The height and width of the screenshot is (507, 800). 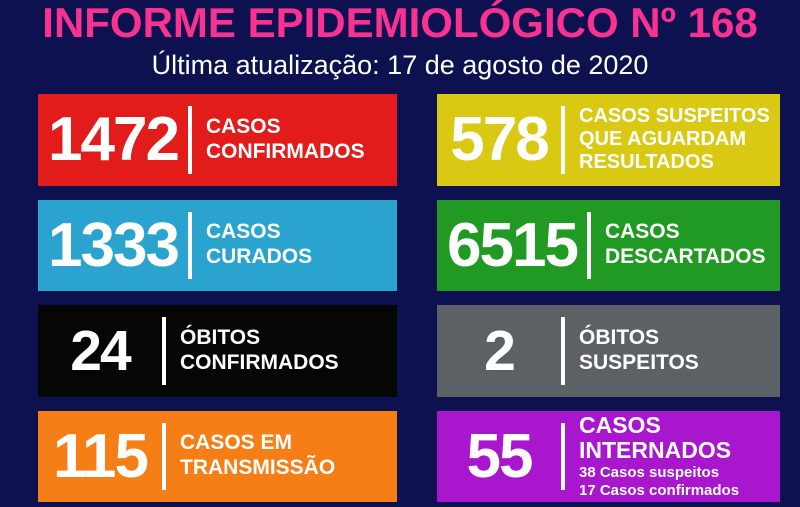 I want to click on stat-label-casos-descartados: CASOS DESCARTADOS, so click(x=681, y=245).